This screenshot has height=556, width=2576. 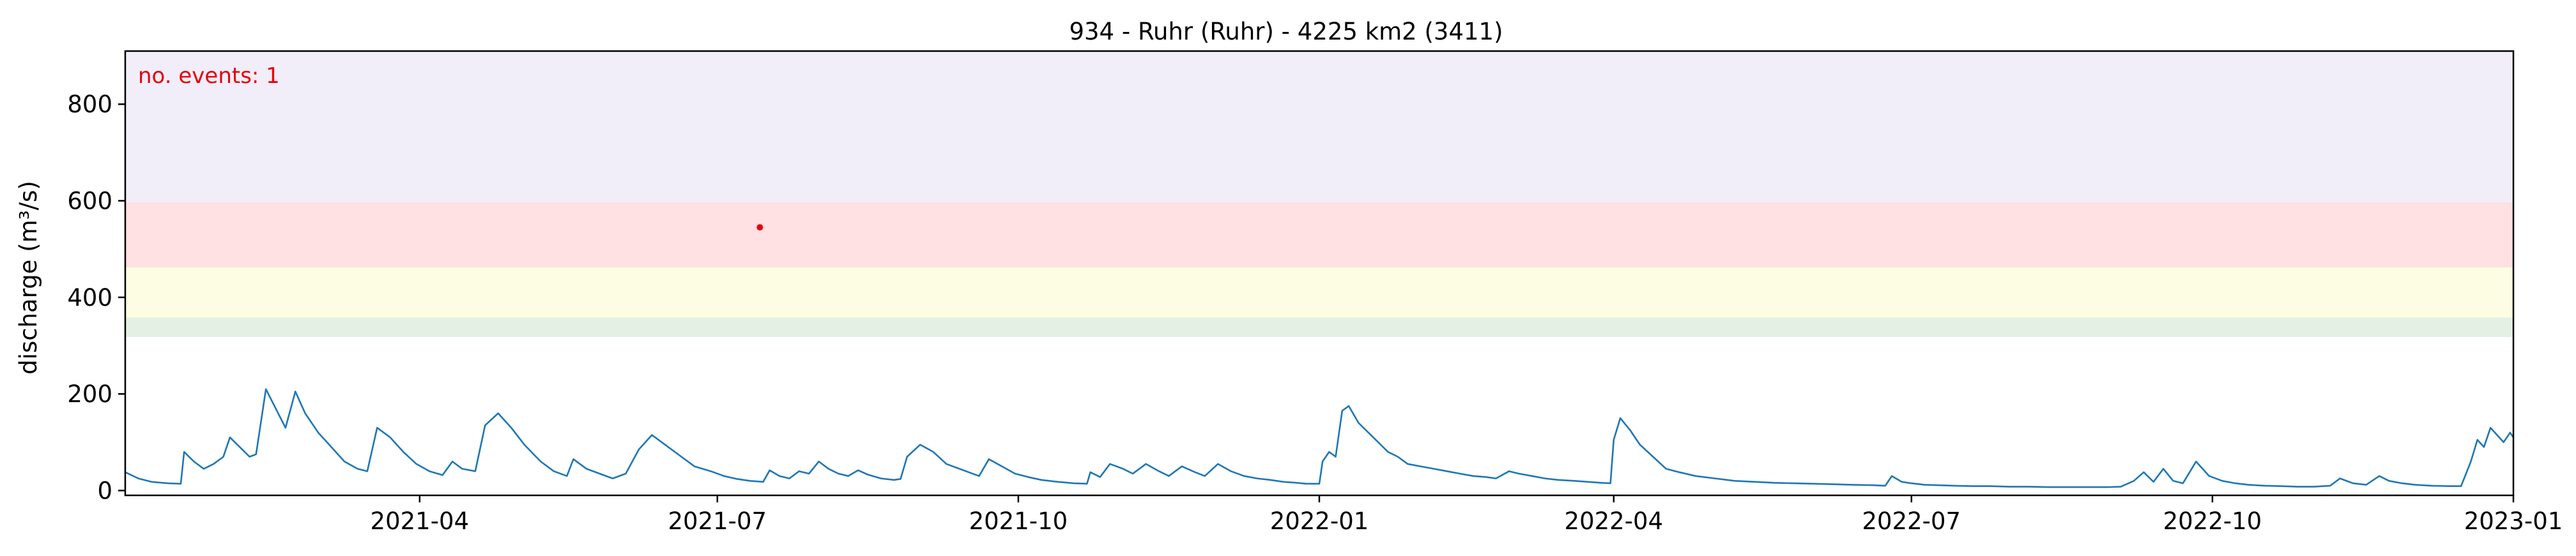 What do you see at coordinates (2212, 521) in the screenshot?
I see `x-tick-label-2022-10: 2022-10` at bounding box center [2212, 521].